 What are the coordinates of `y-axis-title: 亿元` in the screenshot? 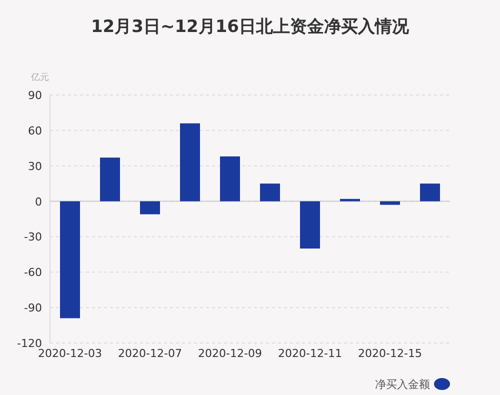 It's located at (39, 77).